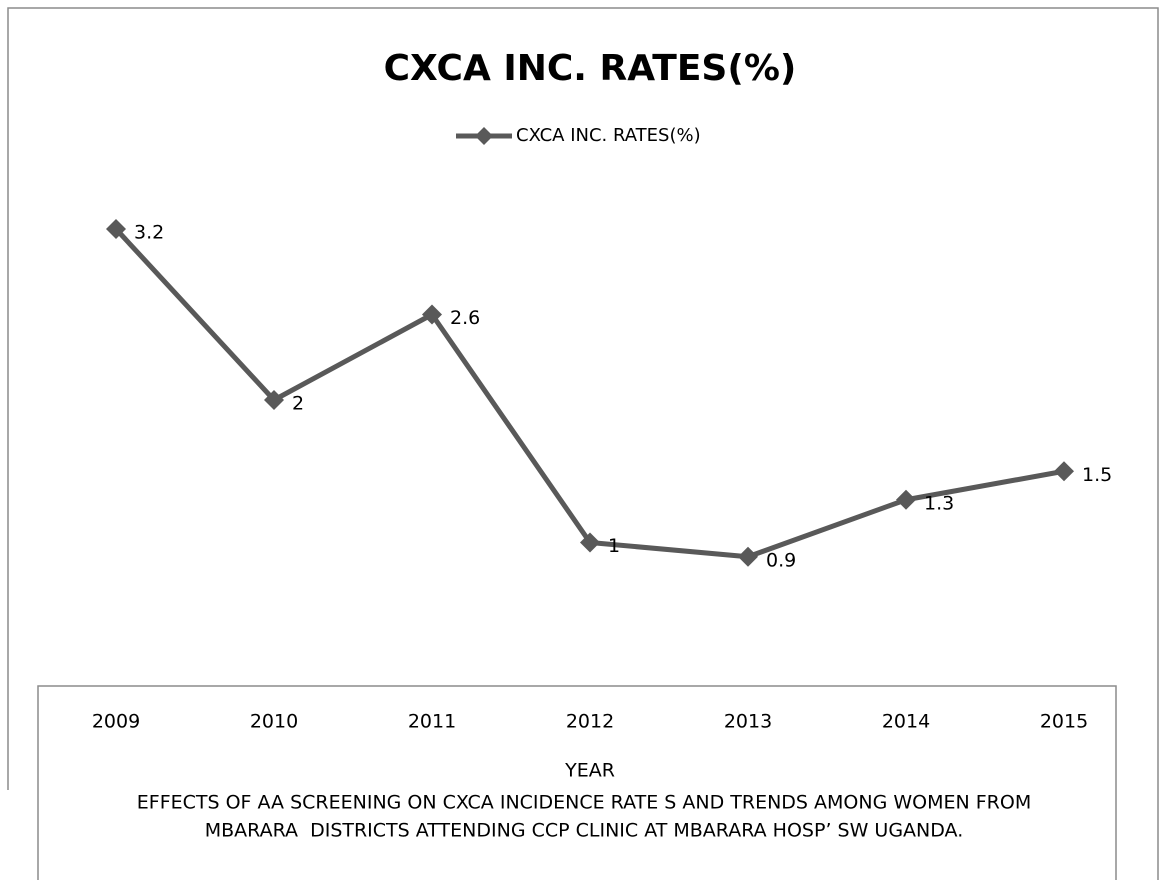 This screenshot has height=880, width=1161. I want to click on x-tick-label: 2012, so click(590, 722).